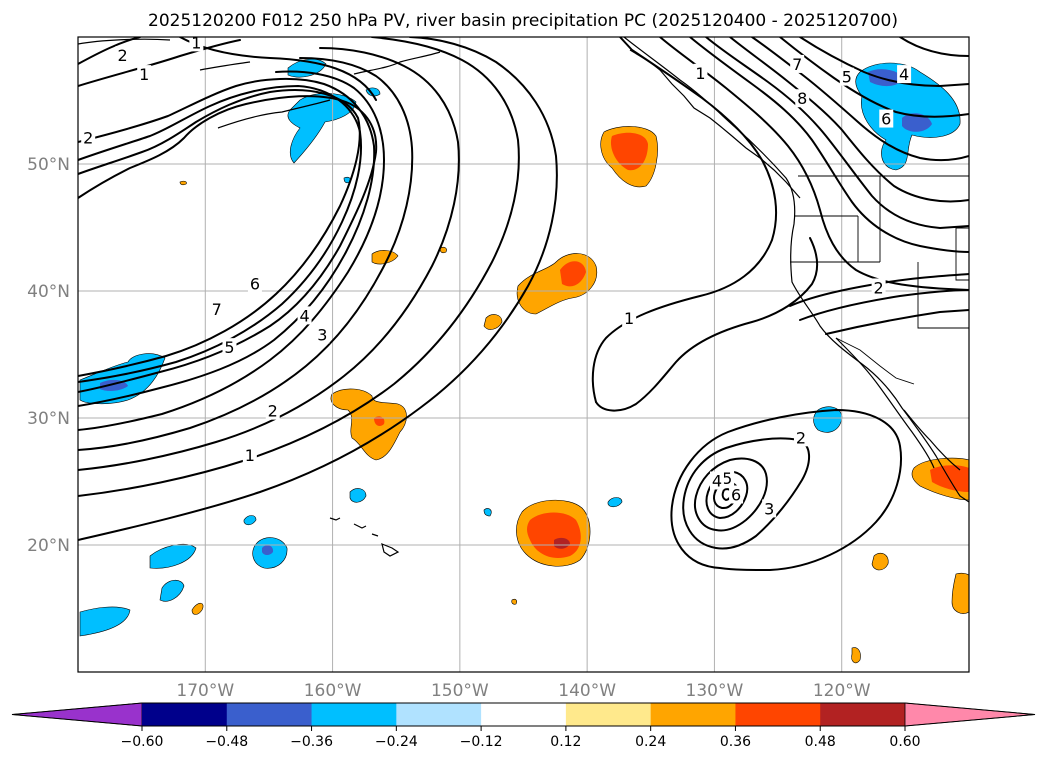  Describe the element at coordinates (77, 714) in the screenshot. I see `colorbar-extend-min` at that location.